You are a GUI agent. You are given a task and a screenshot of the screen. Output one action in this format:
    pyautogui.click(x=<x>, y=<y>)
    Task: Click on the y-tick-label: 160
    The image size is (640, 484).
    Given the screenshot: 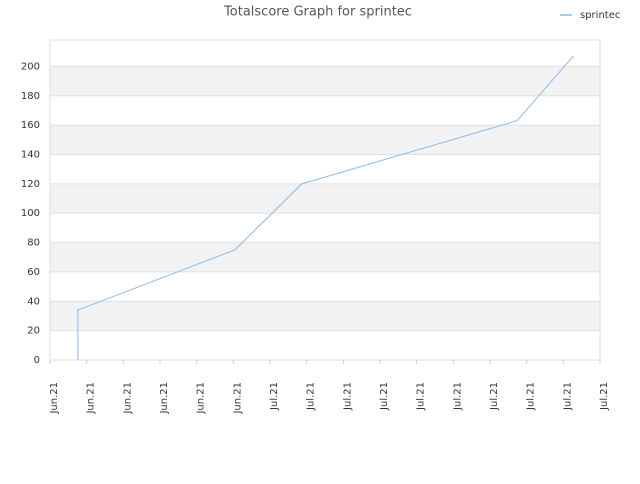 What is the action you would take?
    pyautogui.click(x=30, y=125)
    